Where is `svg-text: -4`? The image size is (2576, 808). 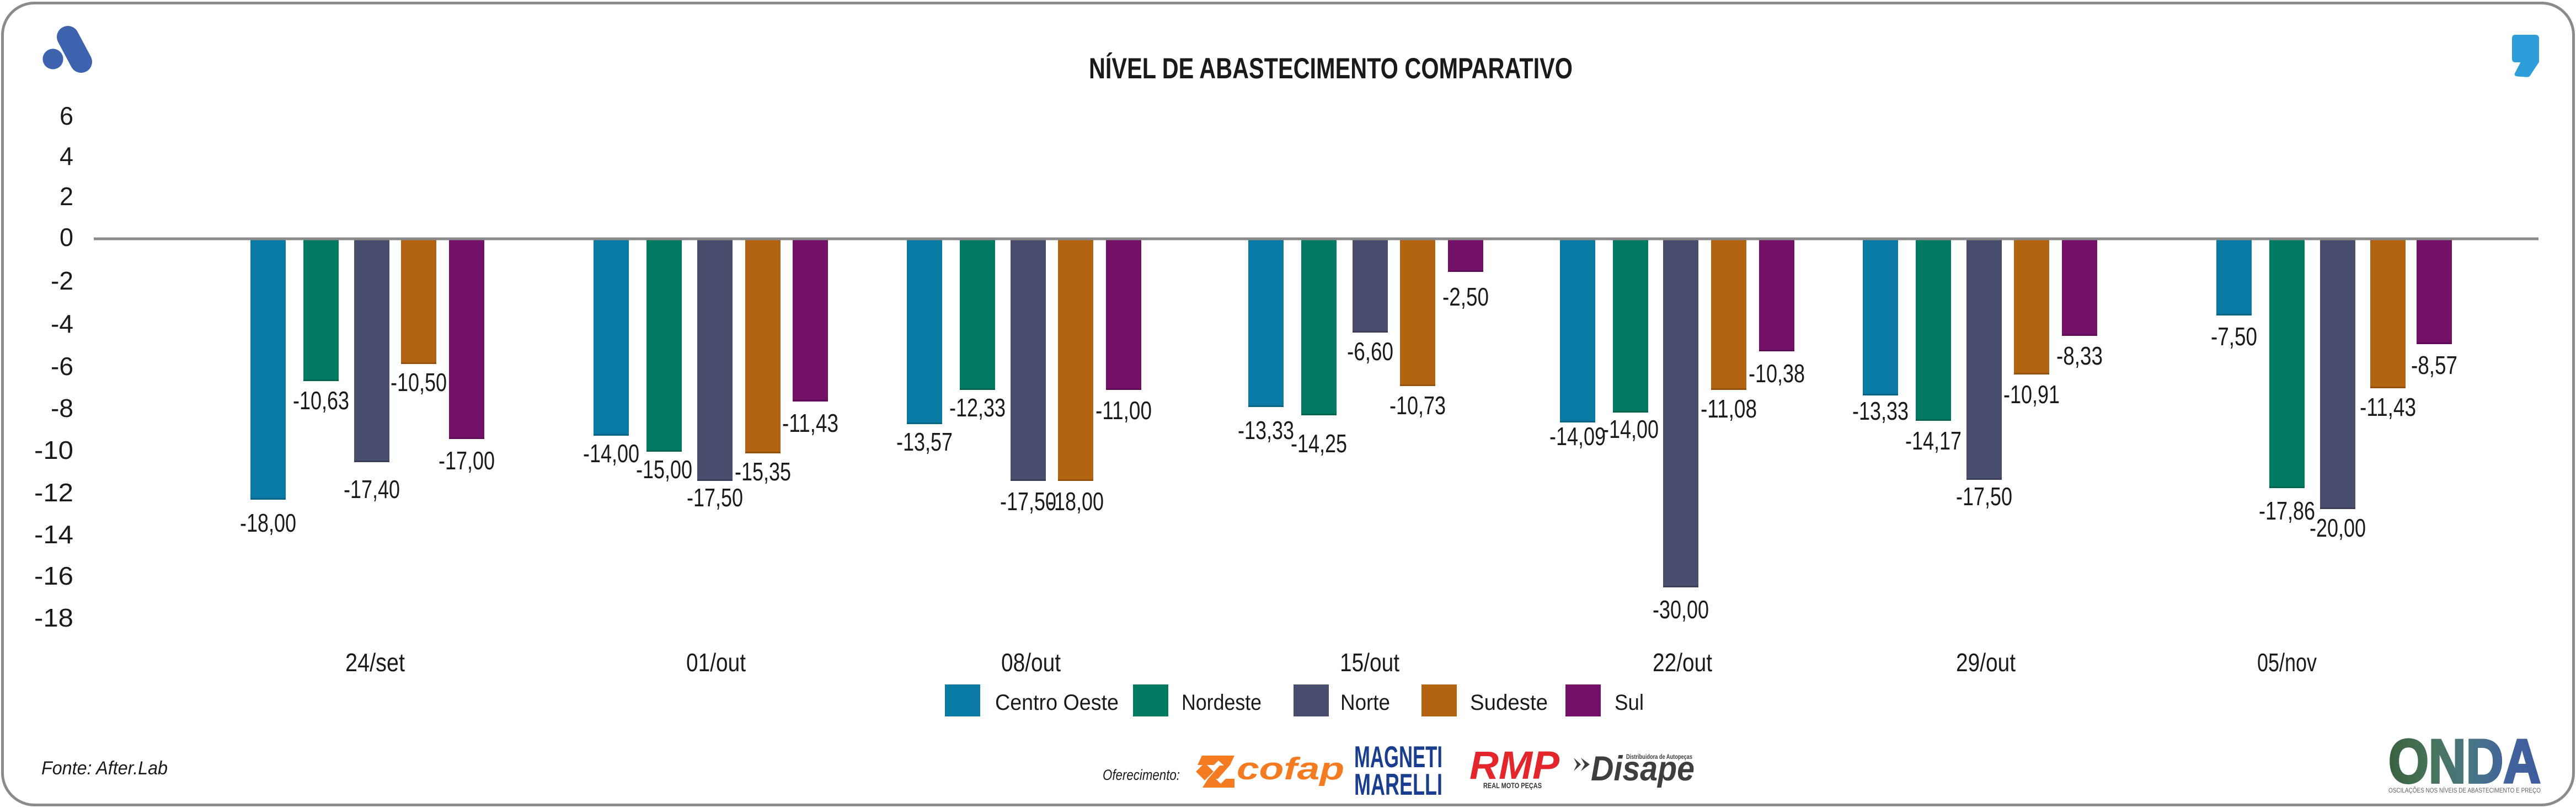
svg-text: -4 is located at coordinates (62, 323).